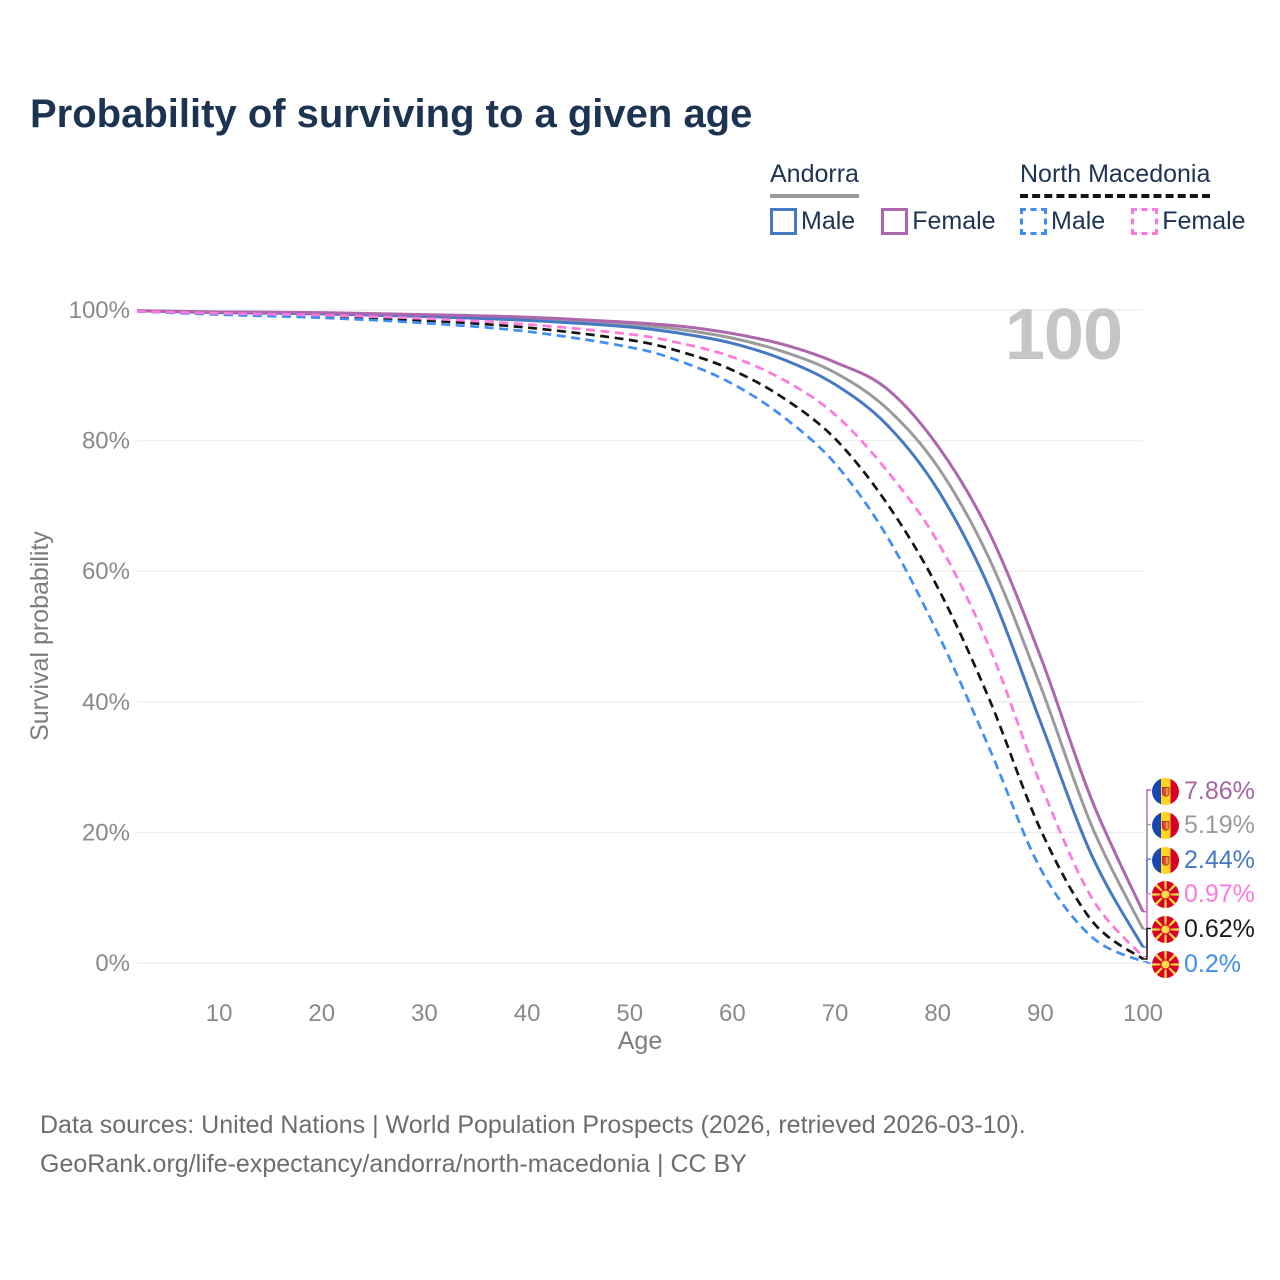 Image resolution: width=1280 pixels, height=1280 pixels. Describe the element at coordinates (106, 702) in the screenshot. I see `y-tick-label: 40%` at that location.